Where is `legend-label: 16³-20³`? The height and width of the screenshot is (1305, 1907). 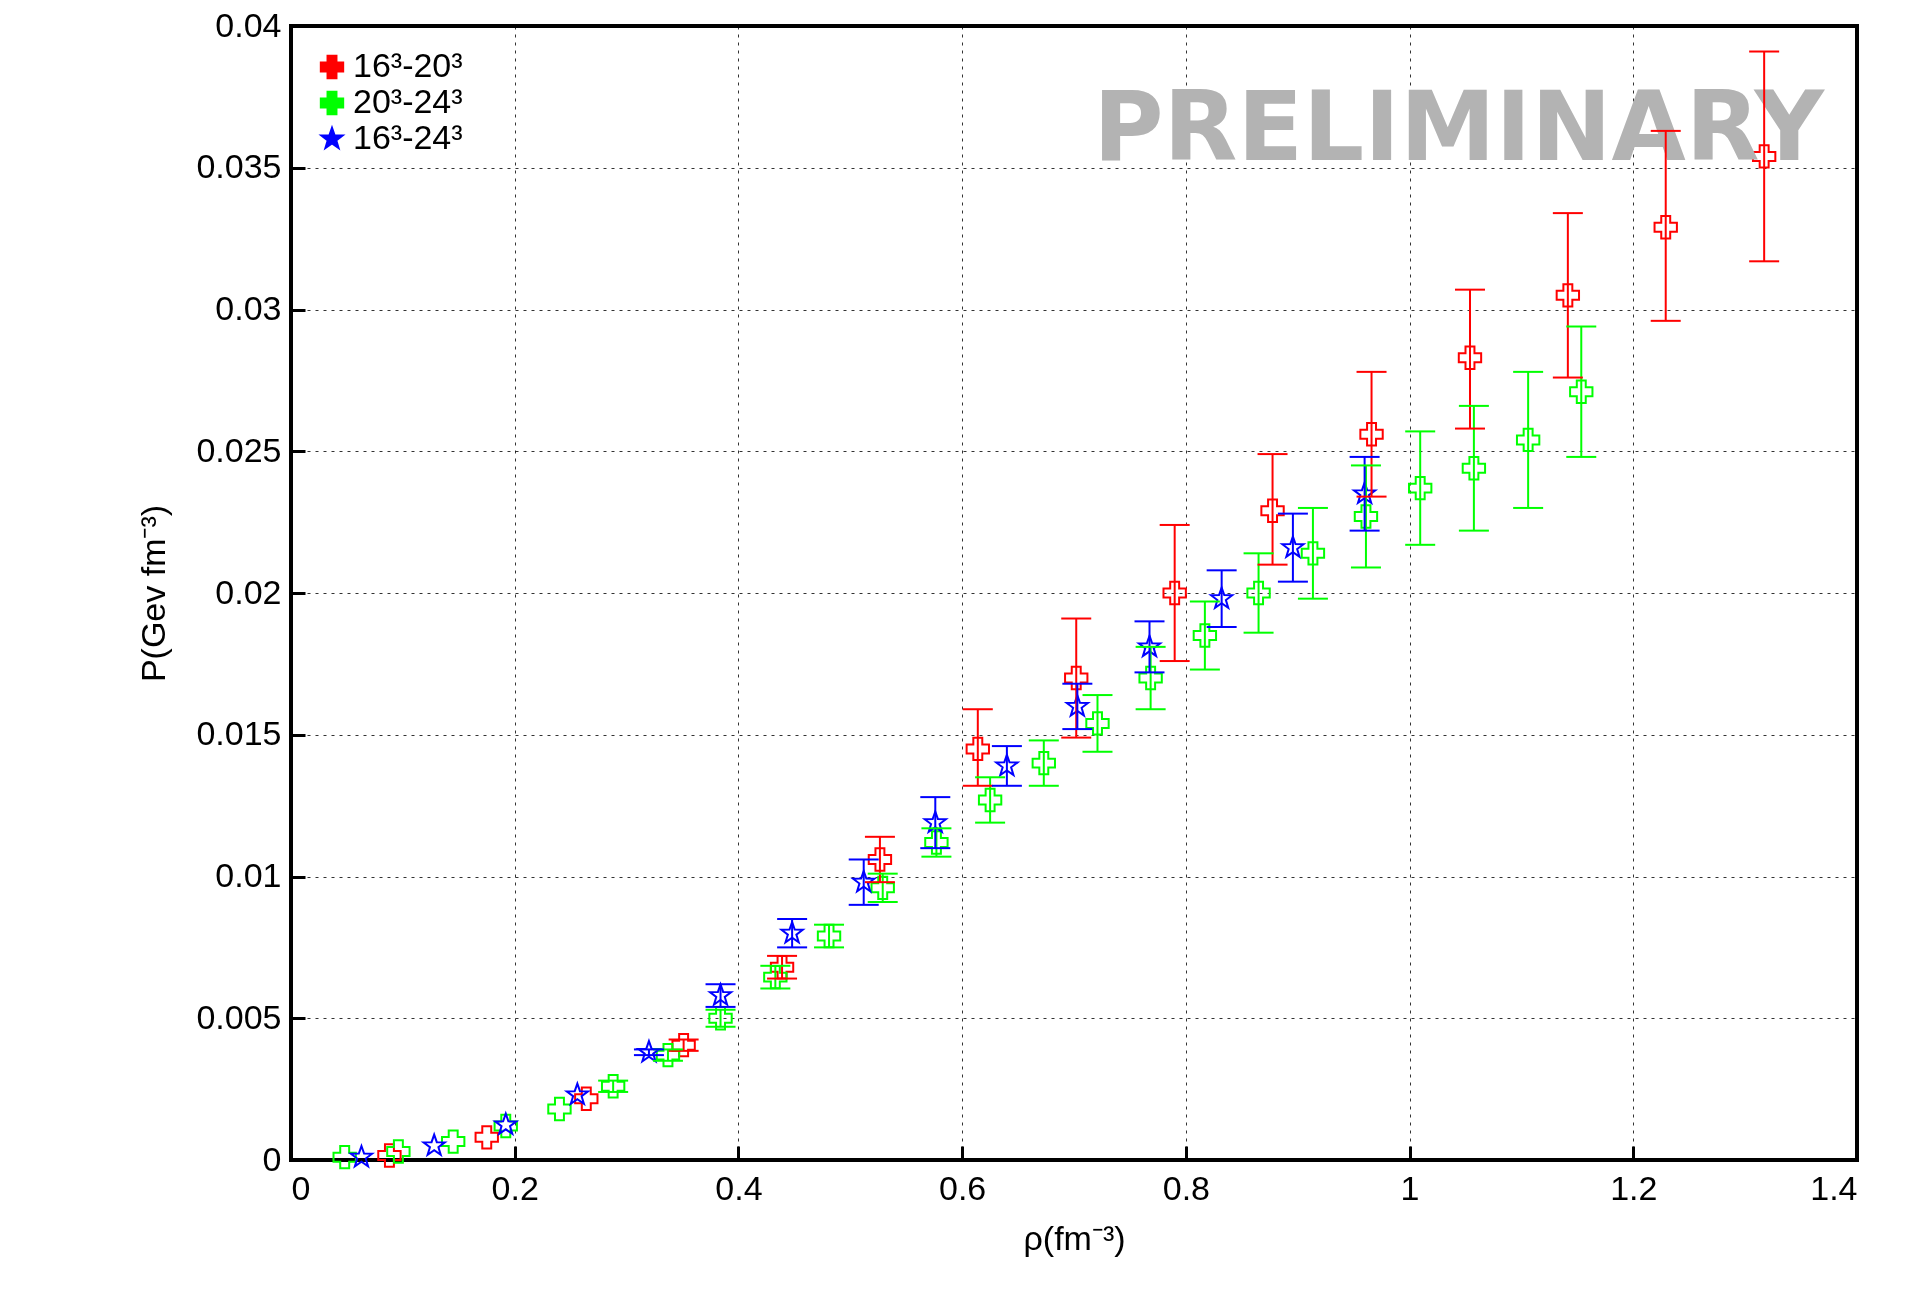
legend-label: 16³-20³ is located at coordinates (408, 65).